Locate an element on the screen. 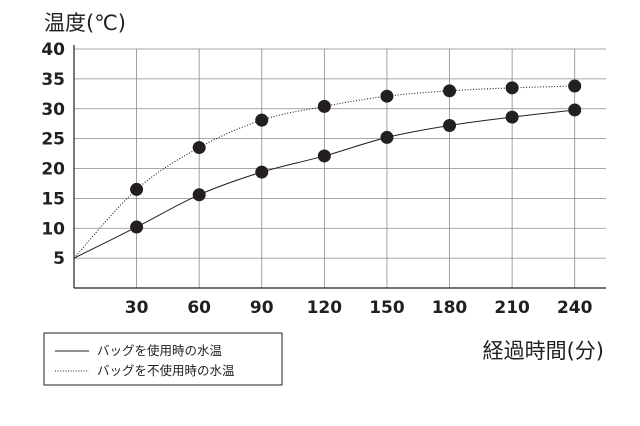 This screenshot has height=426, width=640. y-tick-label: 40 is located at coordinates (53, 50).